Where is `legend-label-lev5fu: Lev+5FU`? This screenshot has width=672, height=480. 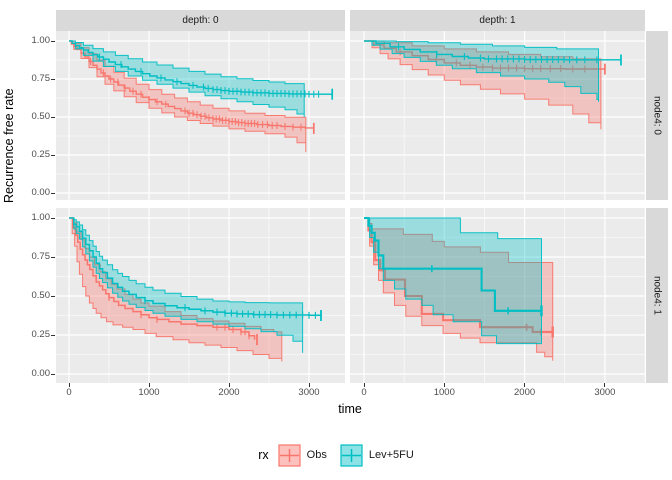
legend-label-lev5fu: Lev+5FU is located at coordinates (391, 455).